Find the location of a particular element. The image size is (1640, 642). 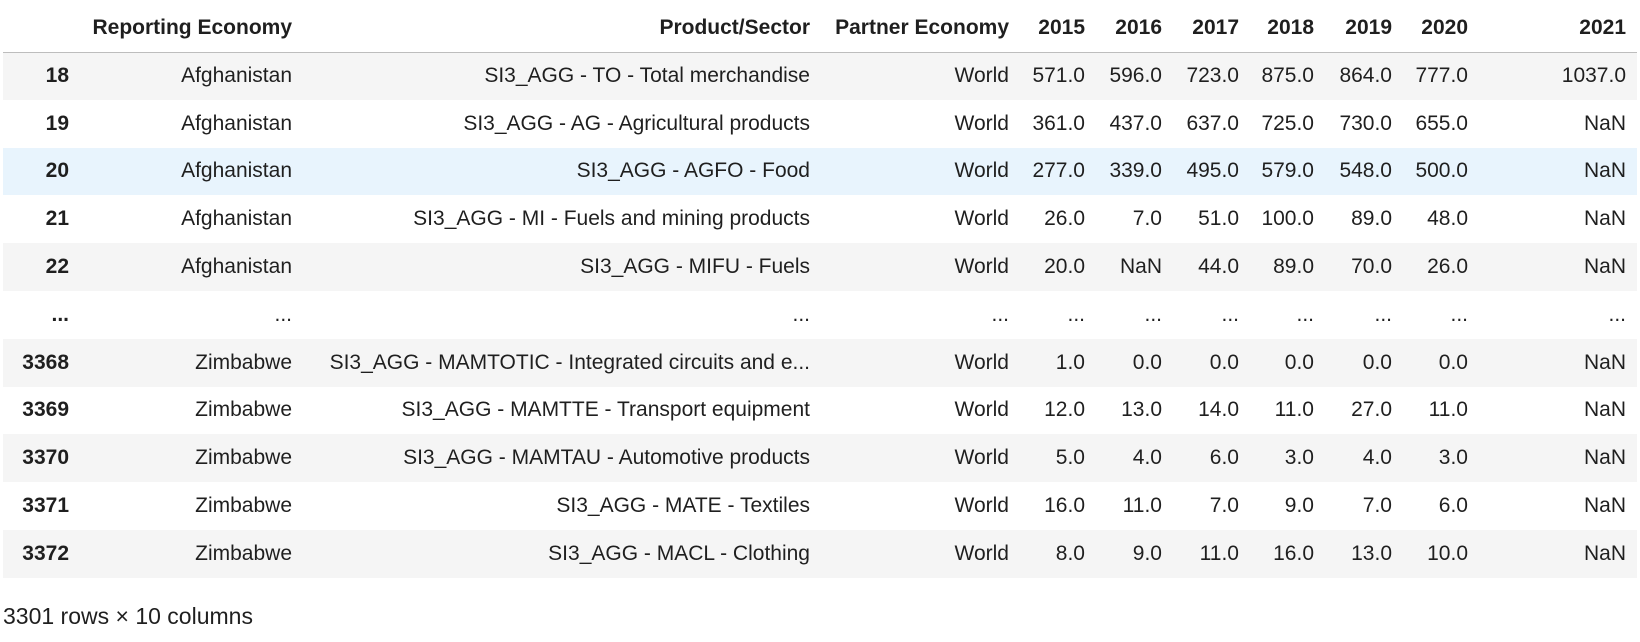

column-header-2015: 2015 is located at coordinates (1058, 28).